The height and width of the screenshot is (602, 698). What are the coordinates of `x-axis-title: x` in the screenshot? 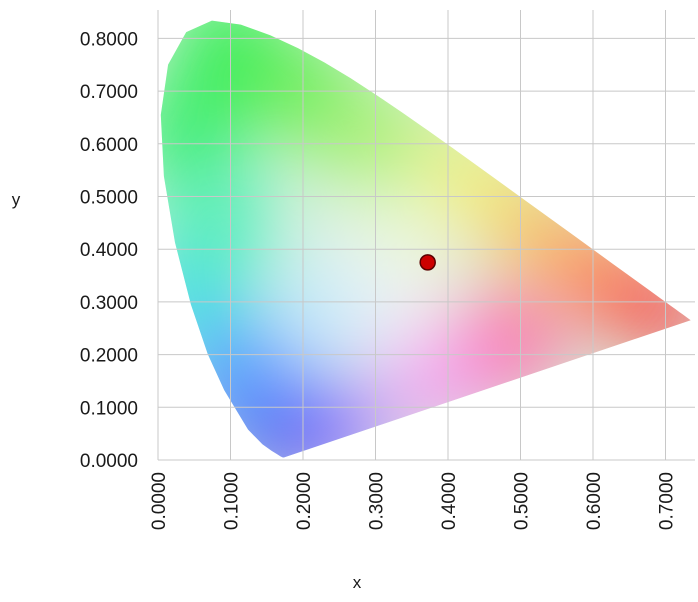 It's located at (357, 582).